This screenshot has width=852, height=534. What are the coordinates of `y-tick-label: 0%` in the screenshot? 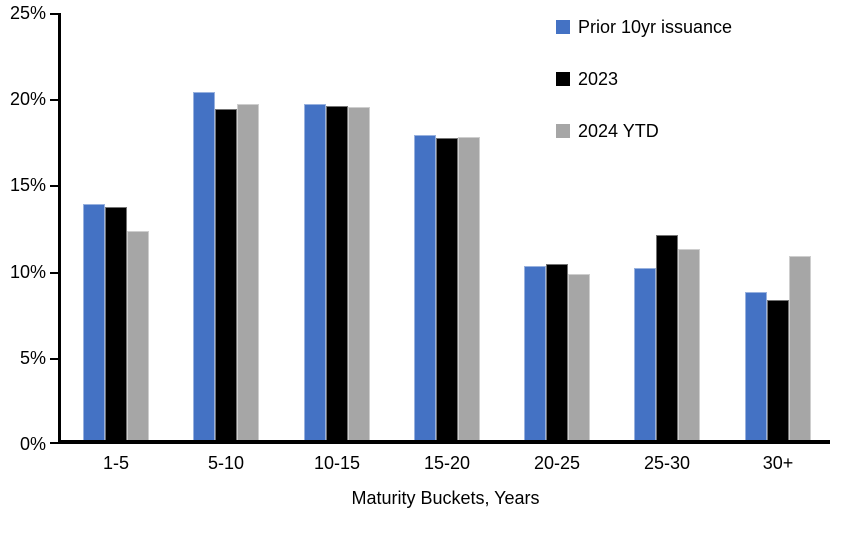 It's located at (32, 444).